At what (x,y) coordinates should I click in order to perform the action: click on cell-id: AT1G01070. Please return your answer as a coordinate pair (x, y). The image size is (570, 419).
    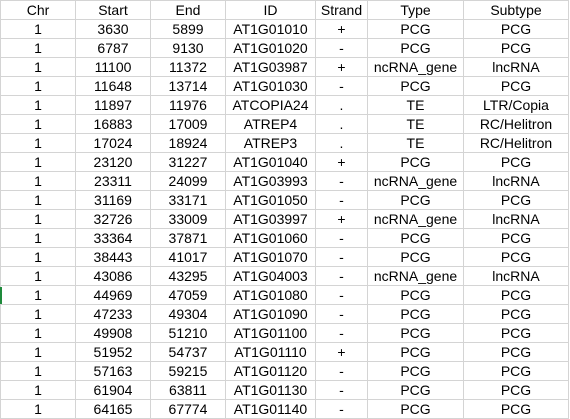
    Looking at the image, I should click on (270, 257).